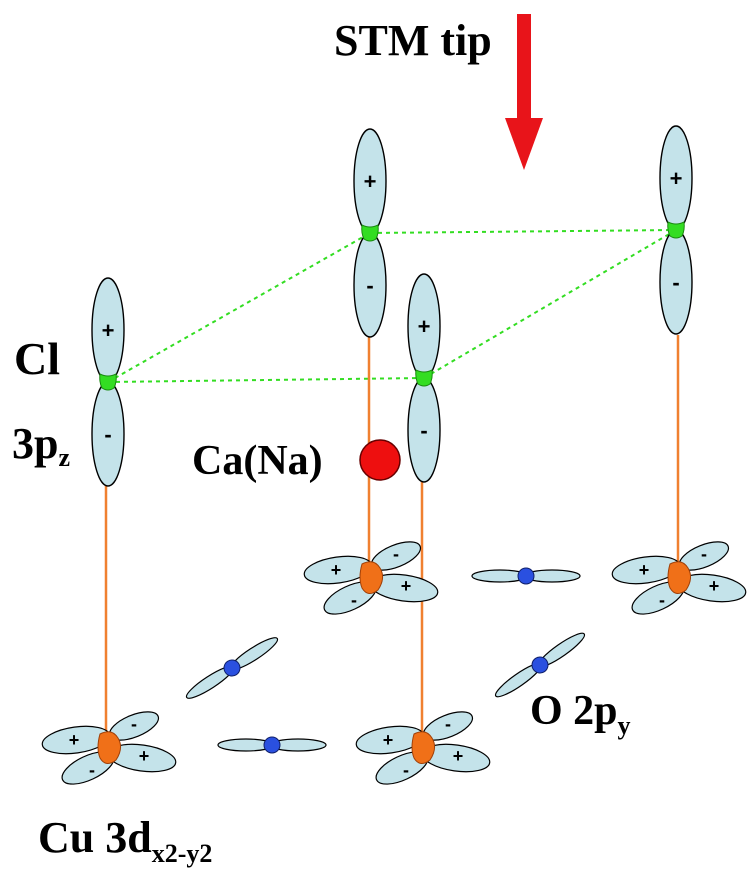 This screenshot has width=747, height=873. What do you see at coordinates (257, 461) in the screenshot?
I see `ca-na-label: Ca(Na)` at bounding box center [257, 461].